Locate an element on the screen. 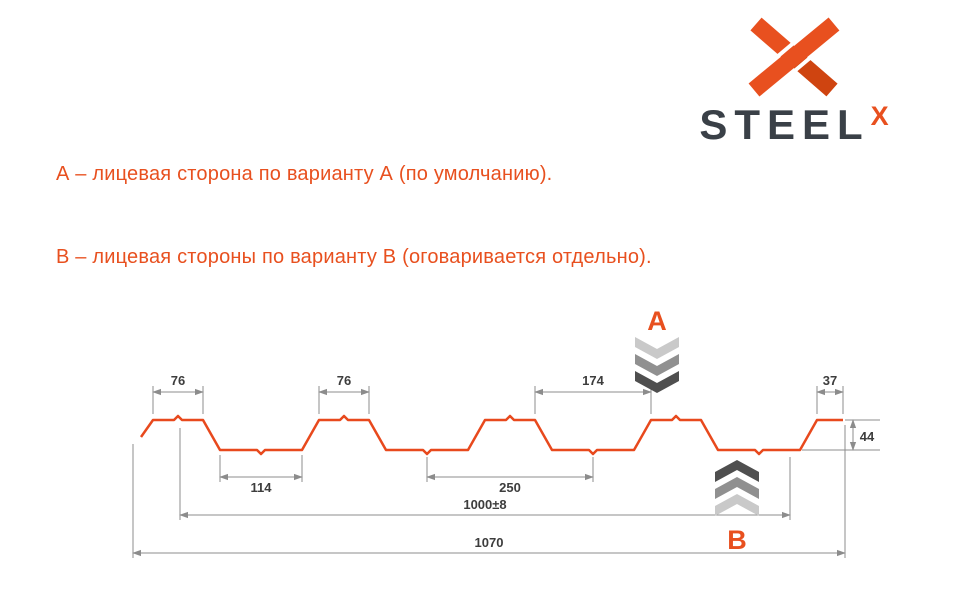 The height and width of the screenshot is (597, 970). dim-pitch: 250 is located at coordinates (510, 476).